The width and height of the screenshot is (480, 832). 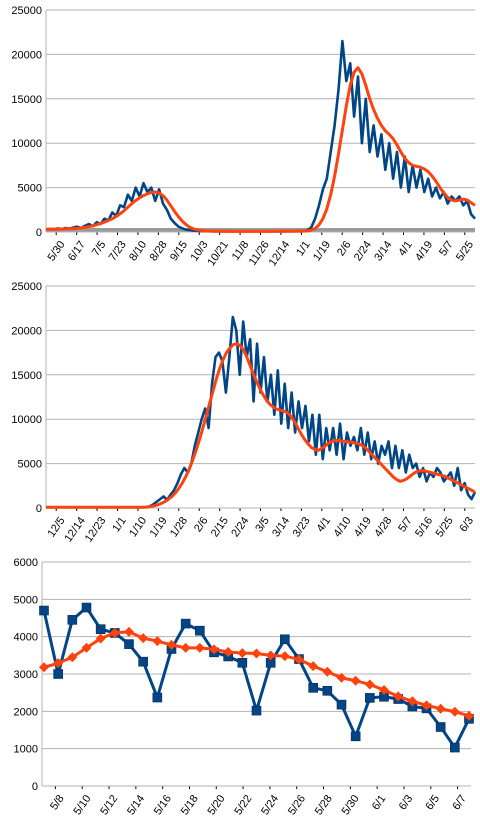 What do you see at coordinates (26, 675) in the screenshot?
I see `y-tick-label: 3000` at bounding box center [26, 675].